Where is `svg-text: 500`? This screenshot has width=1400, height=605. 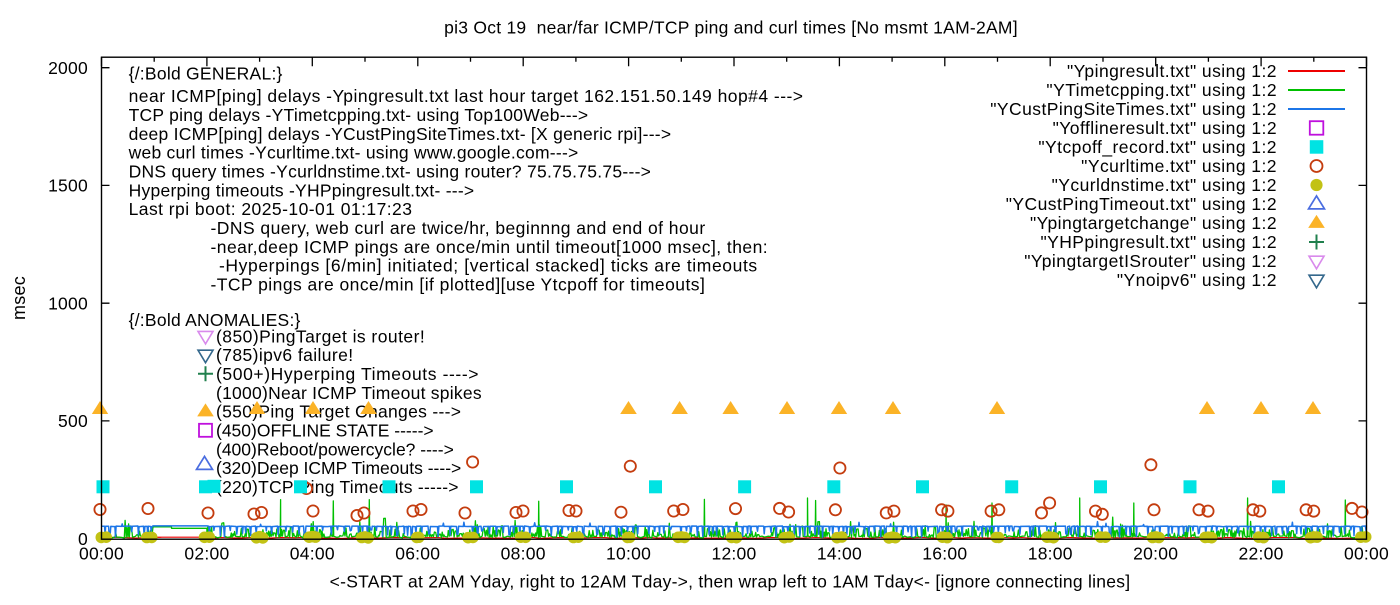
svg-text: 500 is located at coordinates (73, 421).